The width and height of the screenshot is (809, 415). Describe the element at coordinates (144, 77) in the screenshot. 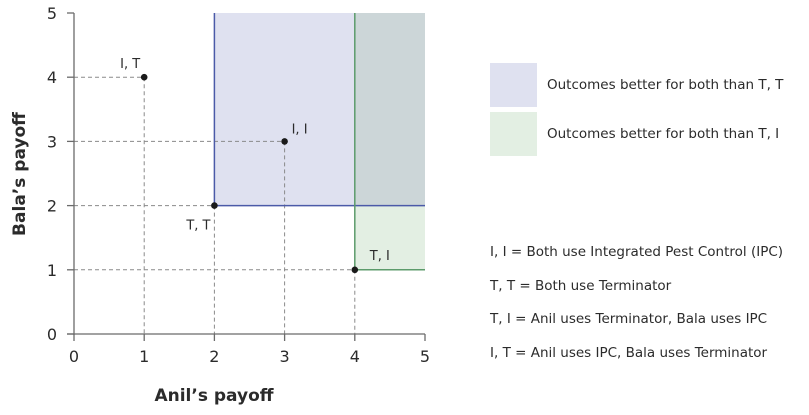

I see `point-it` at that location.